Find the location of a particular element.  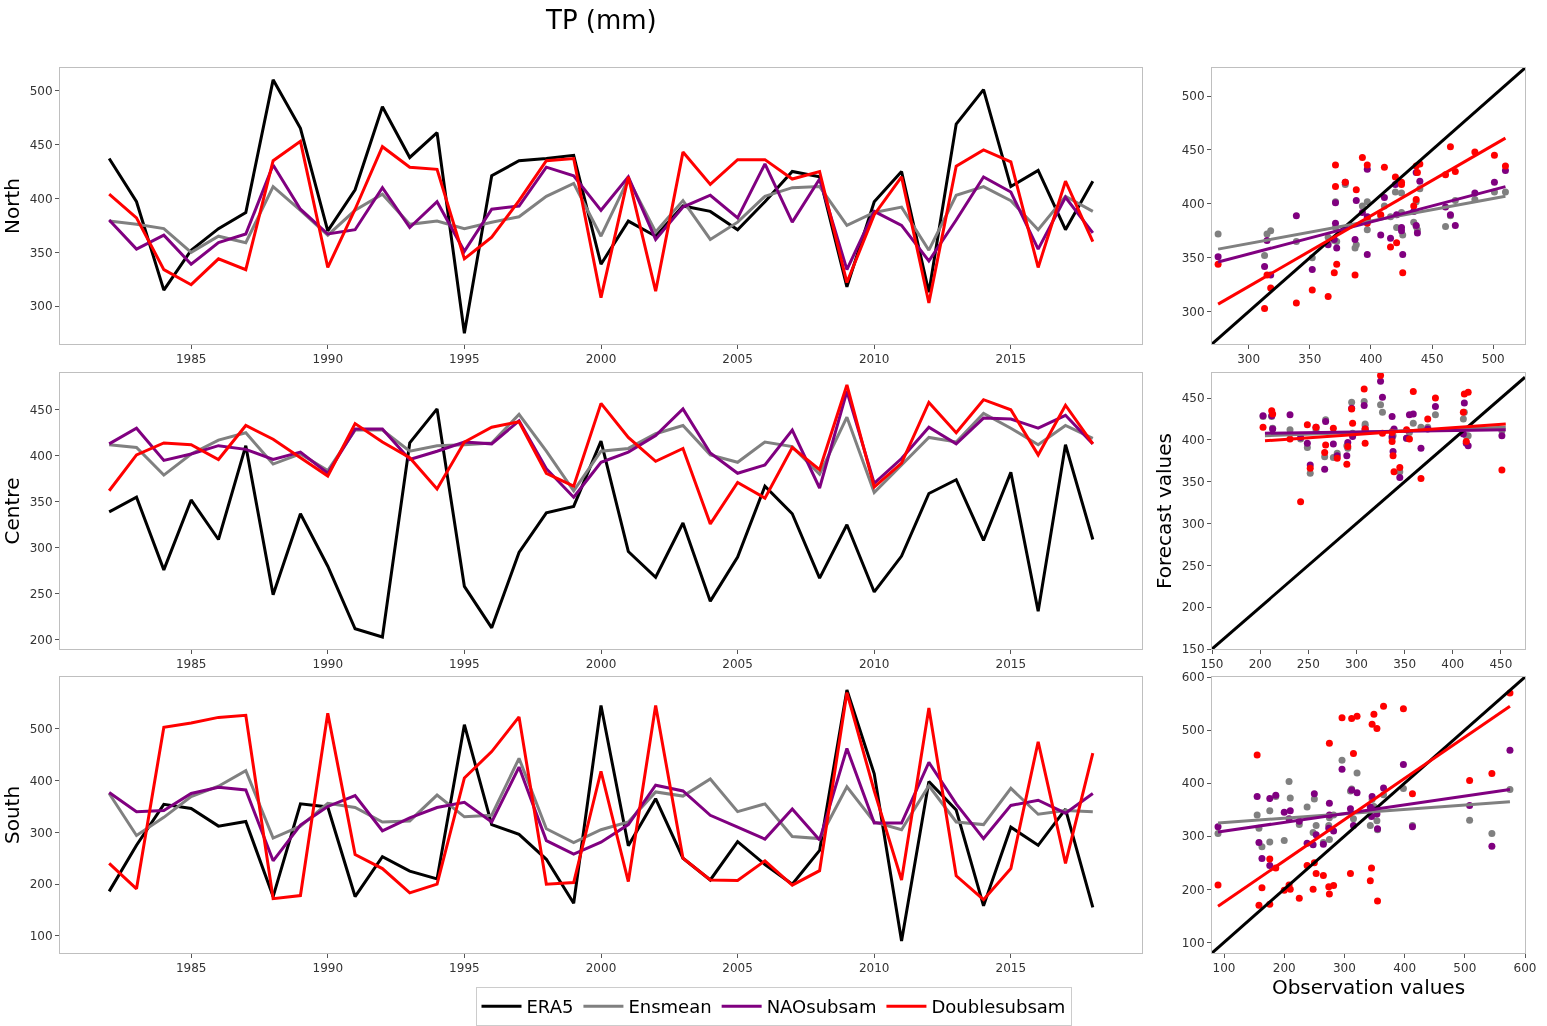

y-axis-title: Forecast values is located at coordinates (1164, 511).